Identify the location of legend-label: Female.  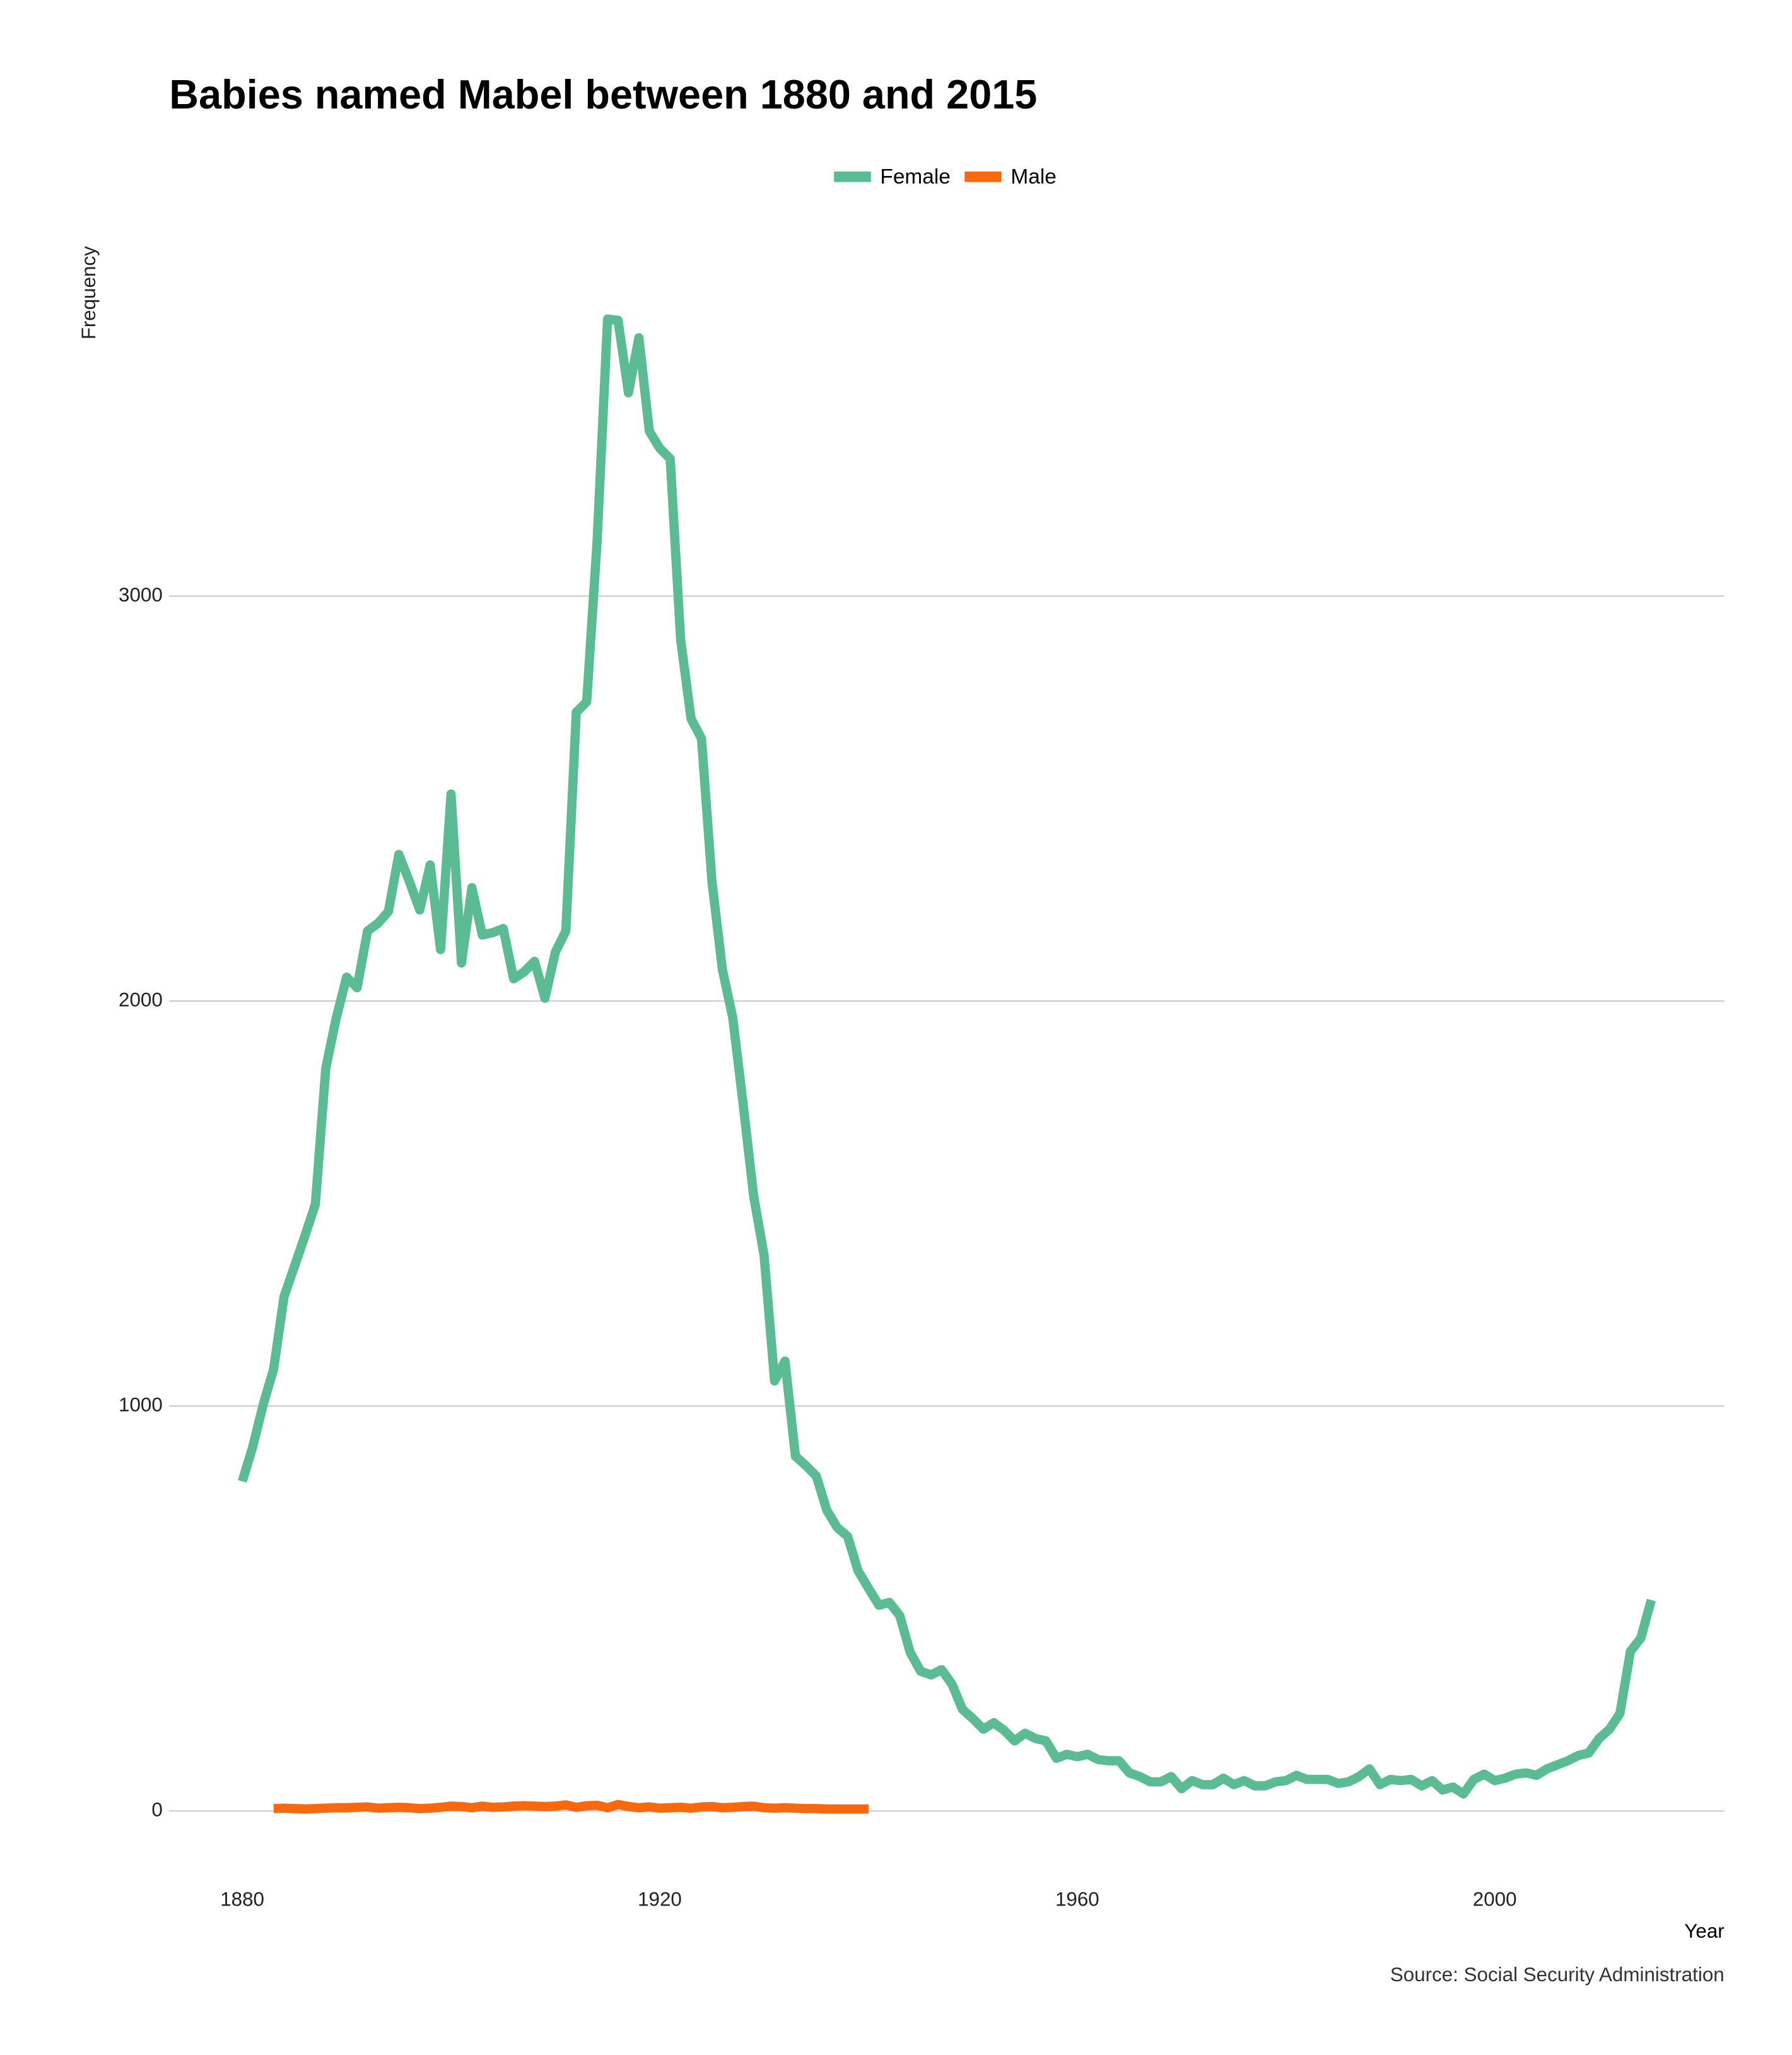
(915, 177).